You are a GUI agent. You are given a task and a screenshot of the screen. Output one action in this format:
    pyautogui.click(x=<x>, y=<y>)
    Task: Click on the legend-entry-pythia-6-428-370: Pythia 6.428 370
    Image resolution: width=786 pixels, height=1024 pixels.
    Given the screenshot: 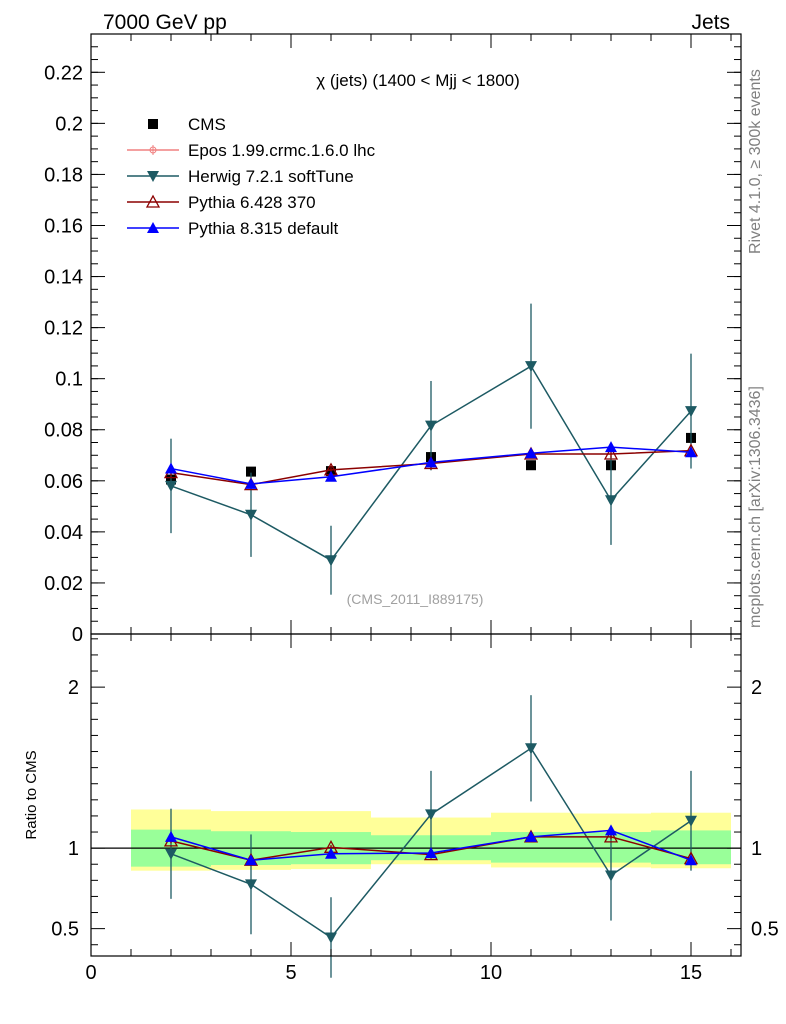 What is the action you would take?
    pyautogui.click(x=221, y=202)
    